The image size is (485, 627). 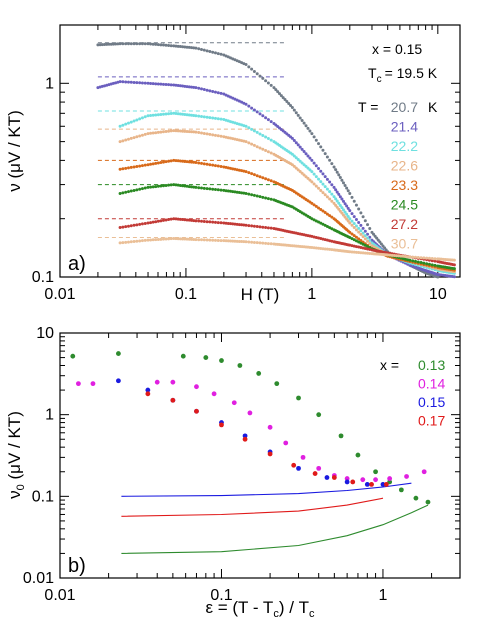 What do you see at coordinates (275, 529) in the screenshot?
I see `fit-line-0.13` at bounding box center [275, 529].